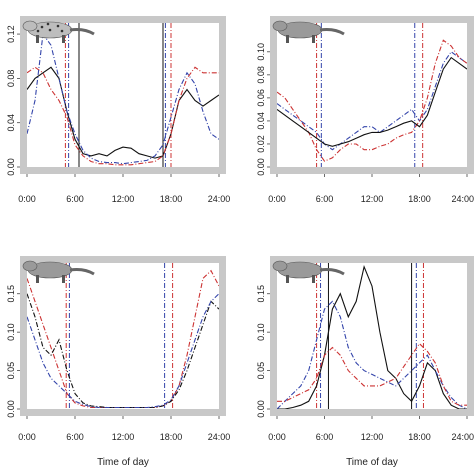 The height and width of the screenshot is (474, 474). What do you see at coordinates (261, 98) in the screenshot?
I see `y-tick-label: 0.06` at bounding box center [261, 98].